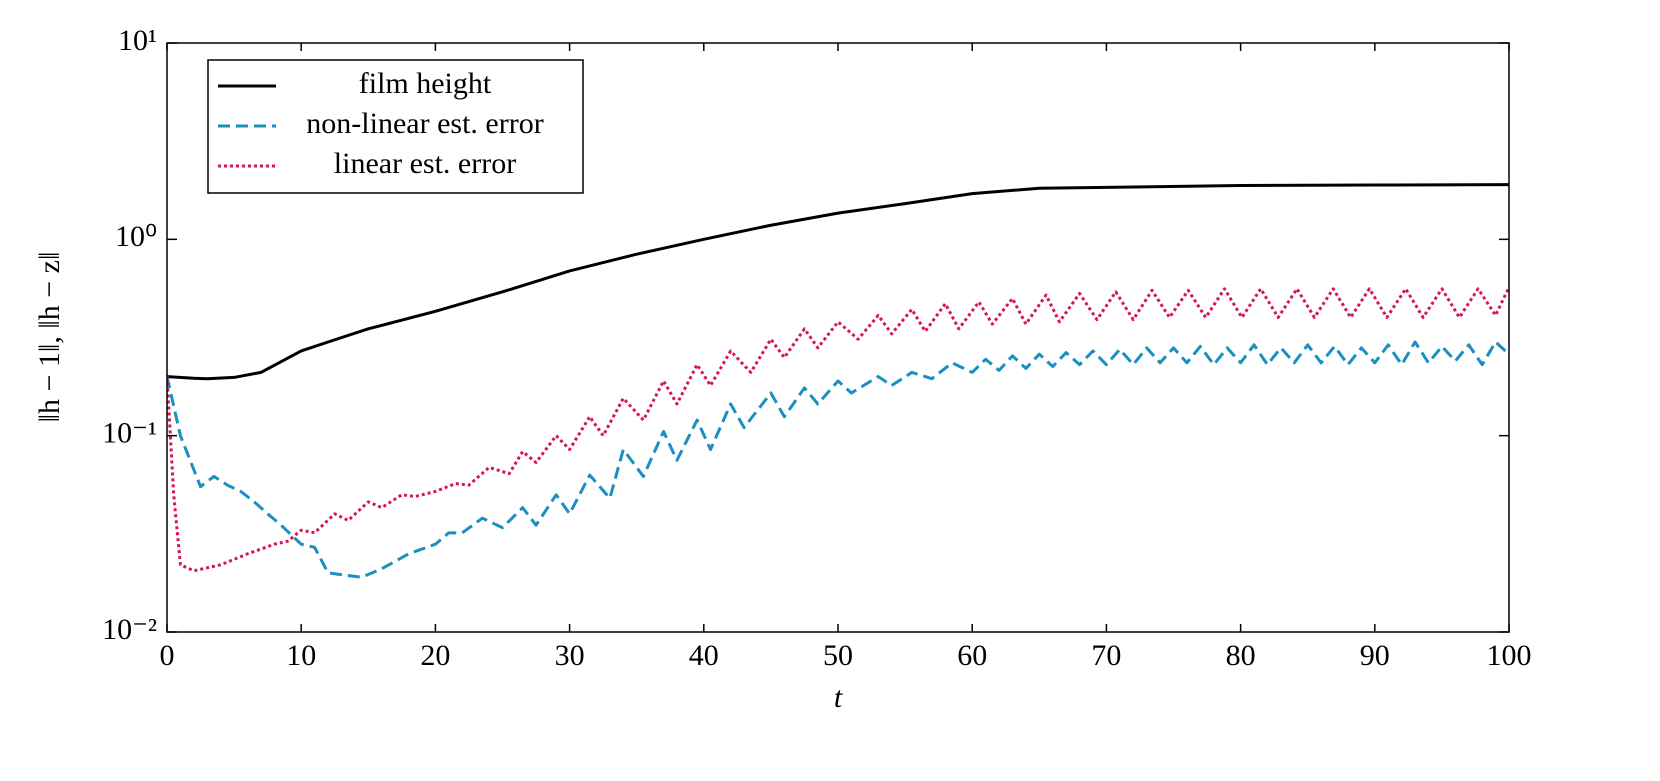 The width and height of the screenshot is (1660, 781). What do you see at coordinates (49, 337) in the screenshot?
I see `y-axis-label: ‖h − 1‖, ‖h − z‖` at bounding box center [49, 337].